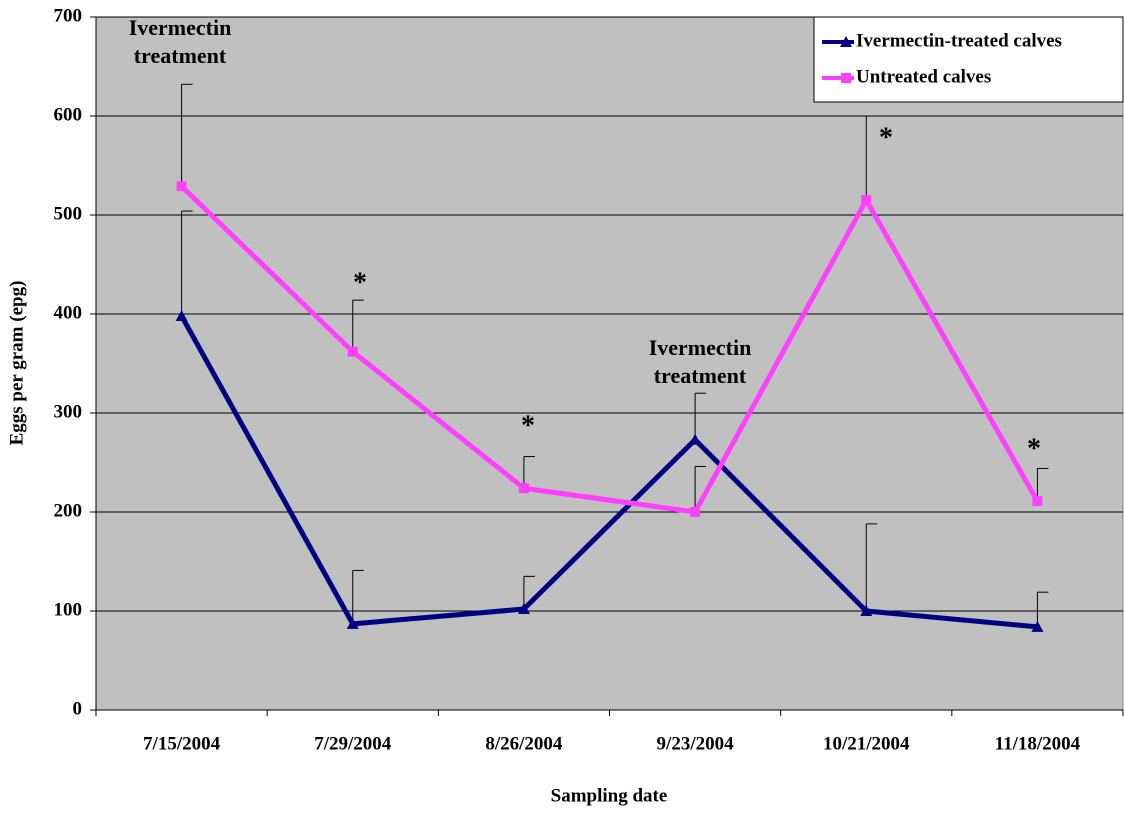  What do you see at coordinates (68, 114) in the screenshot?
I see `y-tick-label: 600` at bounding box center [68, 114].